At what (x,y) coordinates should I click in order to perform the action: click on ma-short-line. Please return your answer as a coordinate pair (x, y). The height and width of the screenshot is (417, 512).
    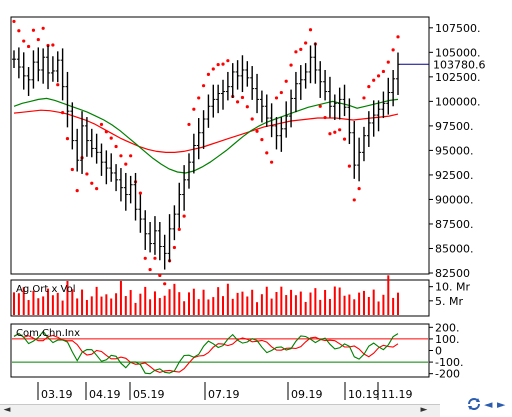
    Looking at the image, I should click on (206, 135).